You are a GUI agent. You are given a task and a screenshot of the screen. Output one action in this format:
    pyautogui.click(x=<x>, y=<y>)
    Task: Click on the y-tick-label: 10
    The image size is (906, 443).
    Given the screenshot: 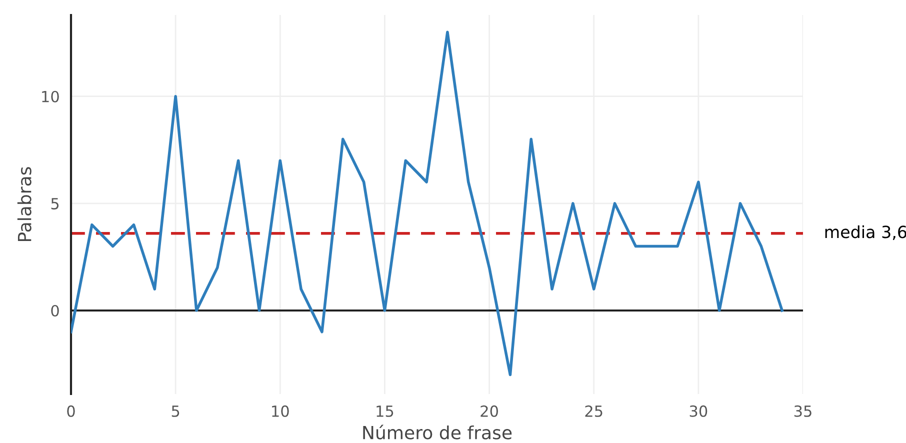 What is the action you would take?
    pyautogui.click(x=50, y=96)
    